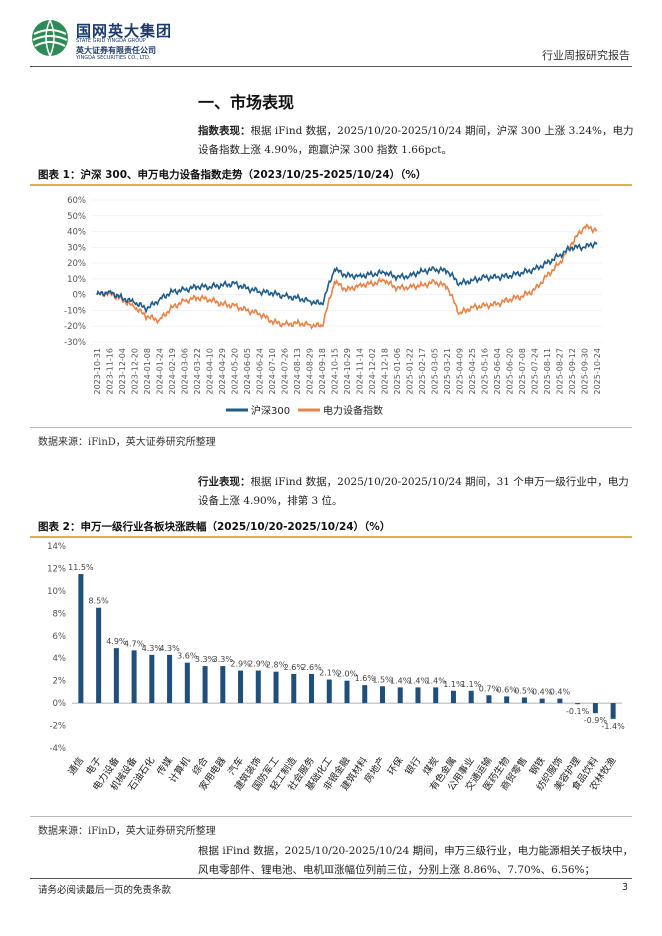  What do you see at coordinates (235, 371) in the screenshot?
I see `x-tick-label: 2024-05-20` at bounding box center [235, 371].